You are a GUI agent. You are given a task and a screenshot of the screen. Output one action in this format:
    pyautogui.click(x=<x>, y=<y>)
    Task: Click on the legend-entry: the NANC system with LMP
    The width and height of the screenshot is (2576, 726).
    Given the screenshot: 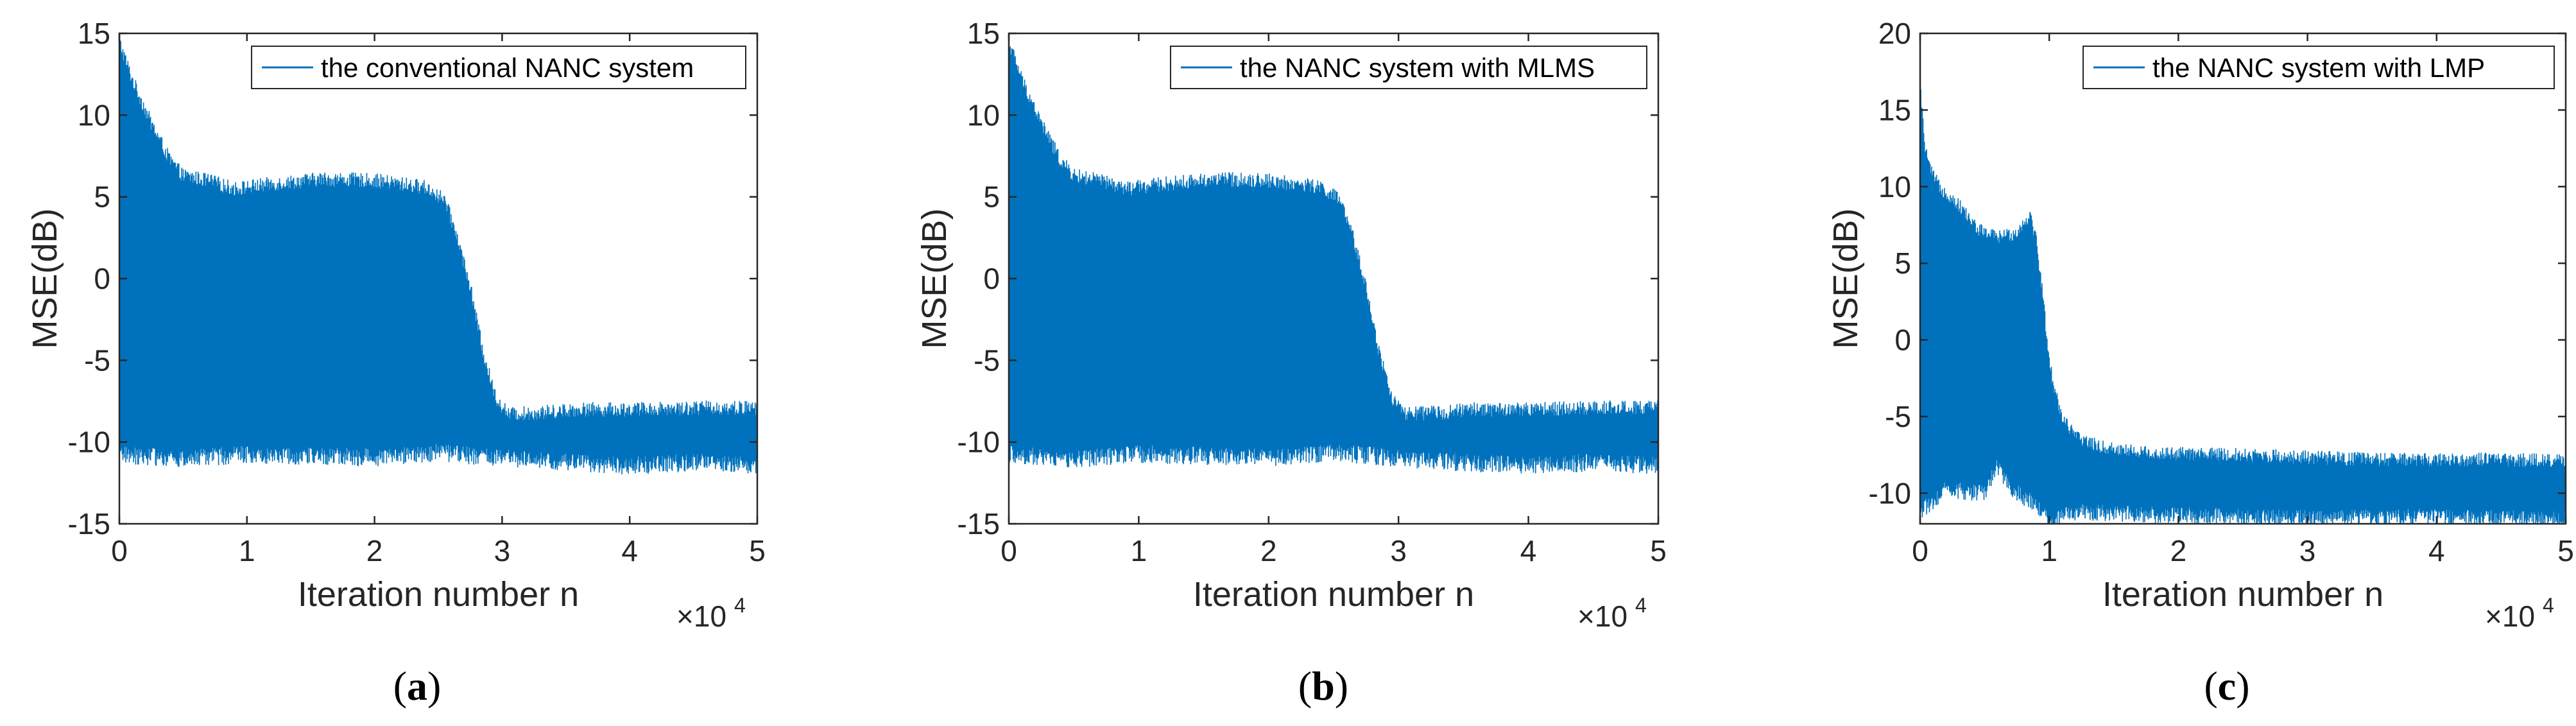 What is the action you would take?
    pyautogui.click(x=2318, y=68)
    